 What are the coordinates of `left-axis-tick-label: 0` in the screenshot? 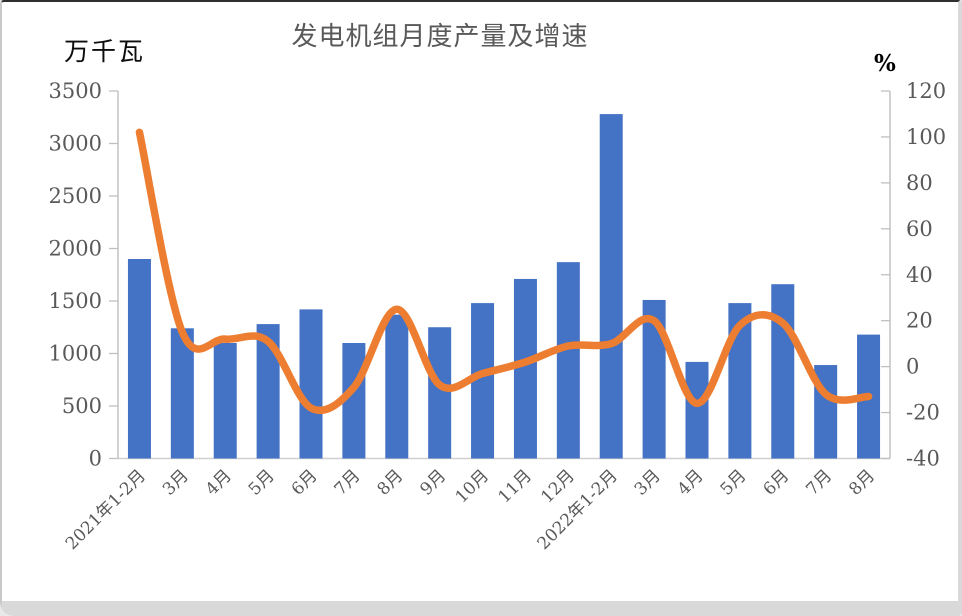 It's located at (95, 459).